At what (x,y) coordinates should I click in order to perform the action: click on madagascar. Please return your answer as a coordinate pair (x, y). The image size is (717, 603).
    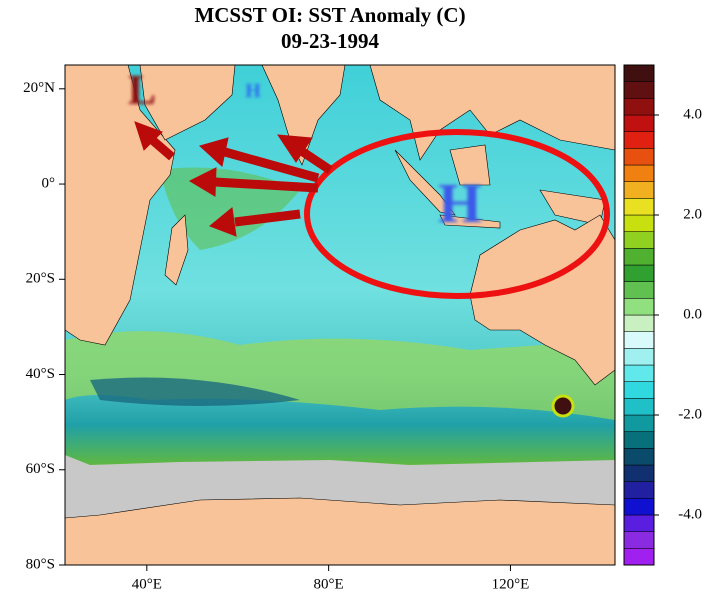
    Looking at the image, I should click on (176, 250).